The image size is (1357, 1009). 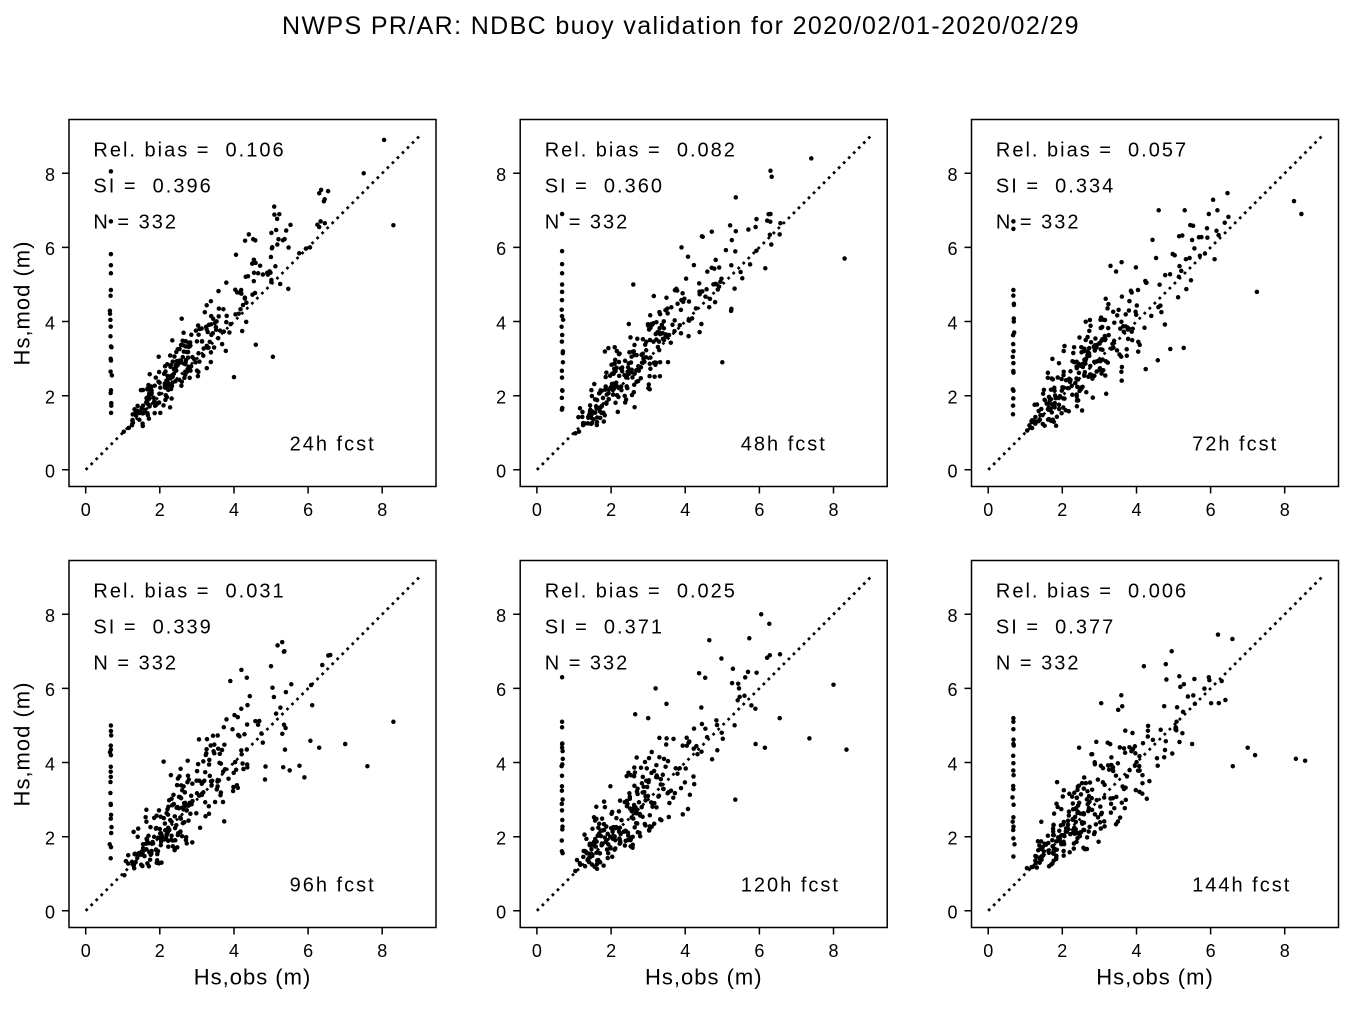 I want to click on svg-text: 96h fcst, so click(x=333, y=886).